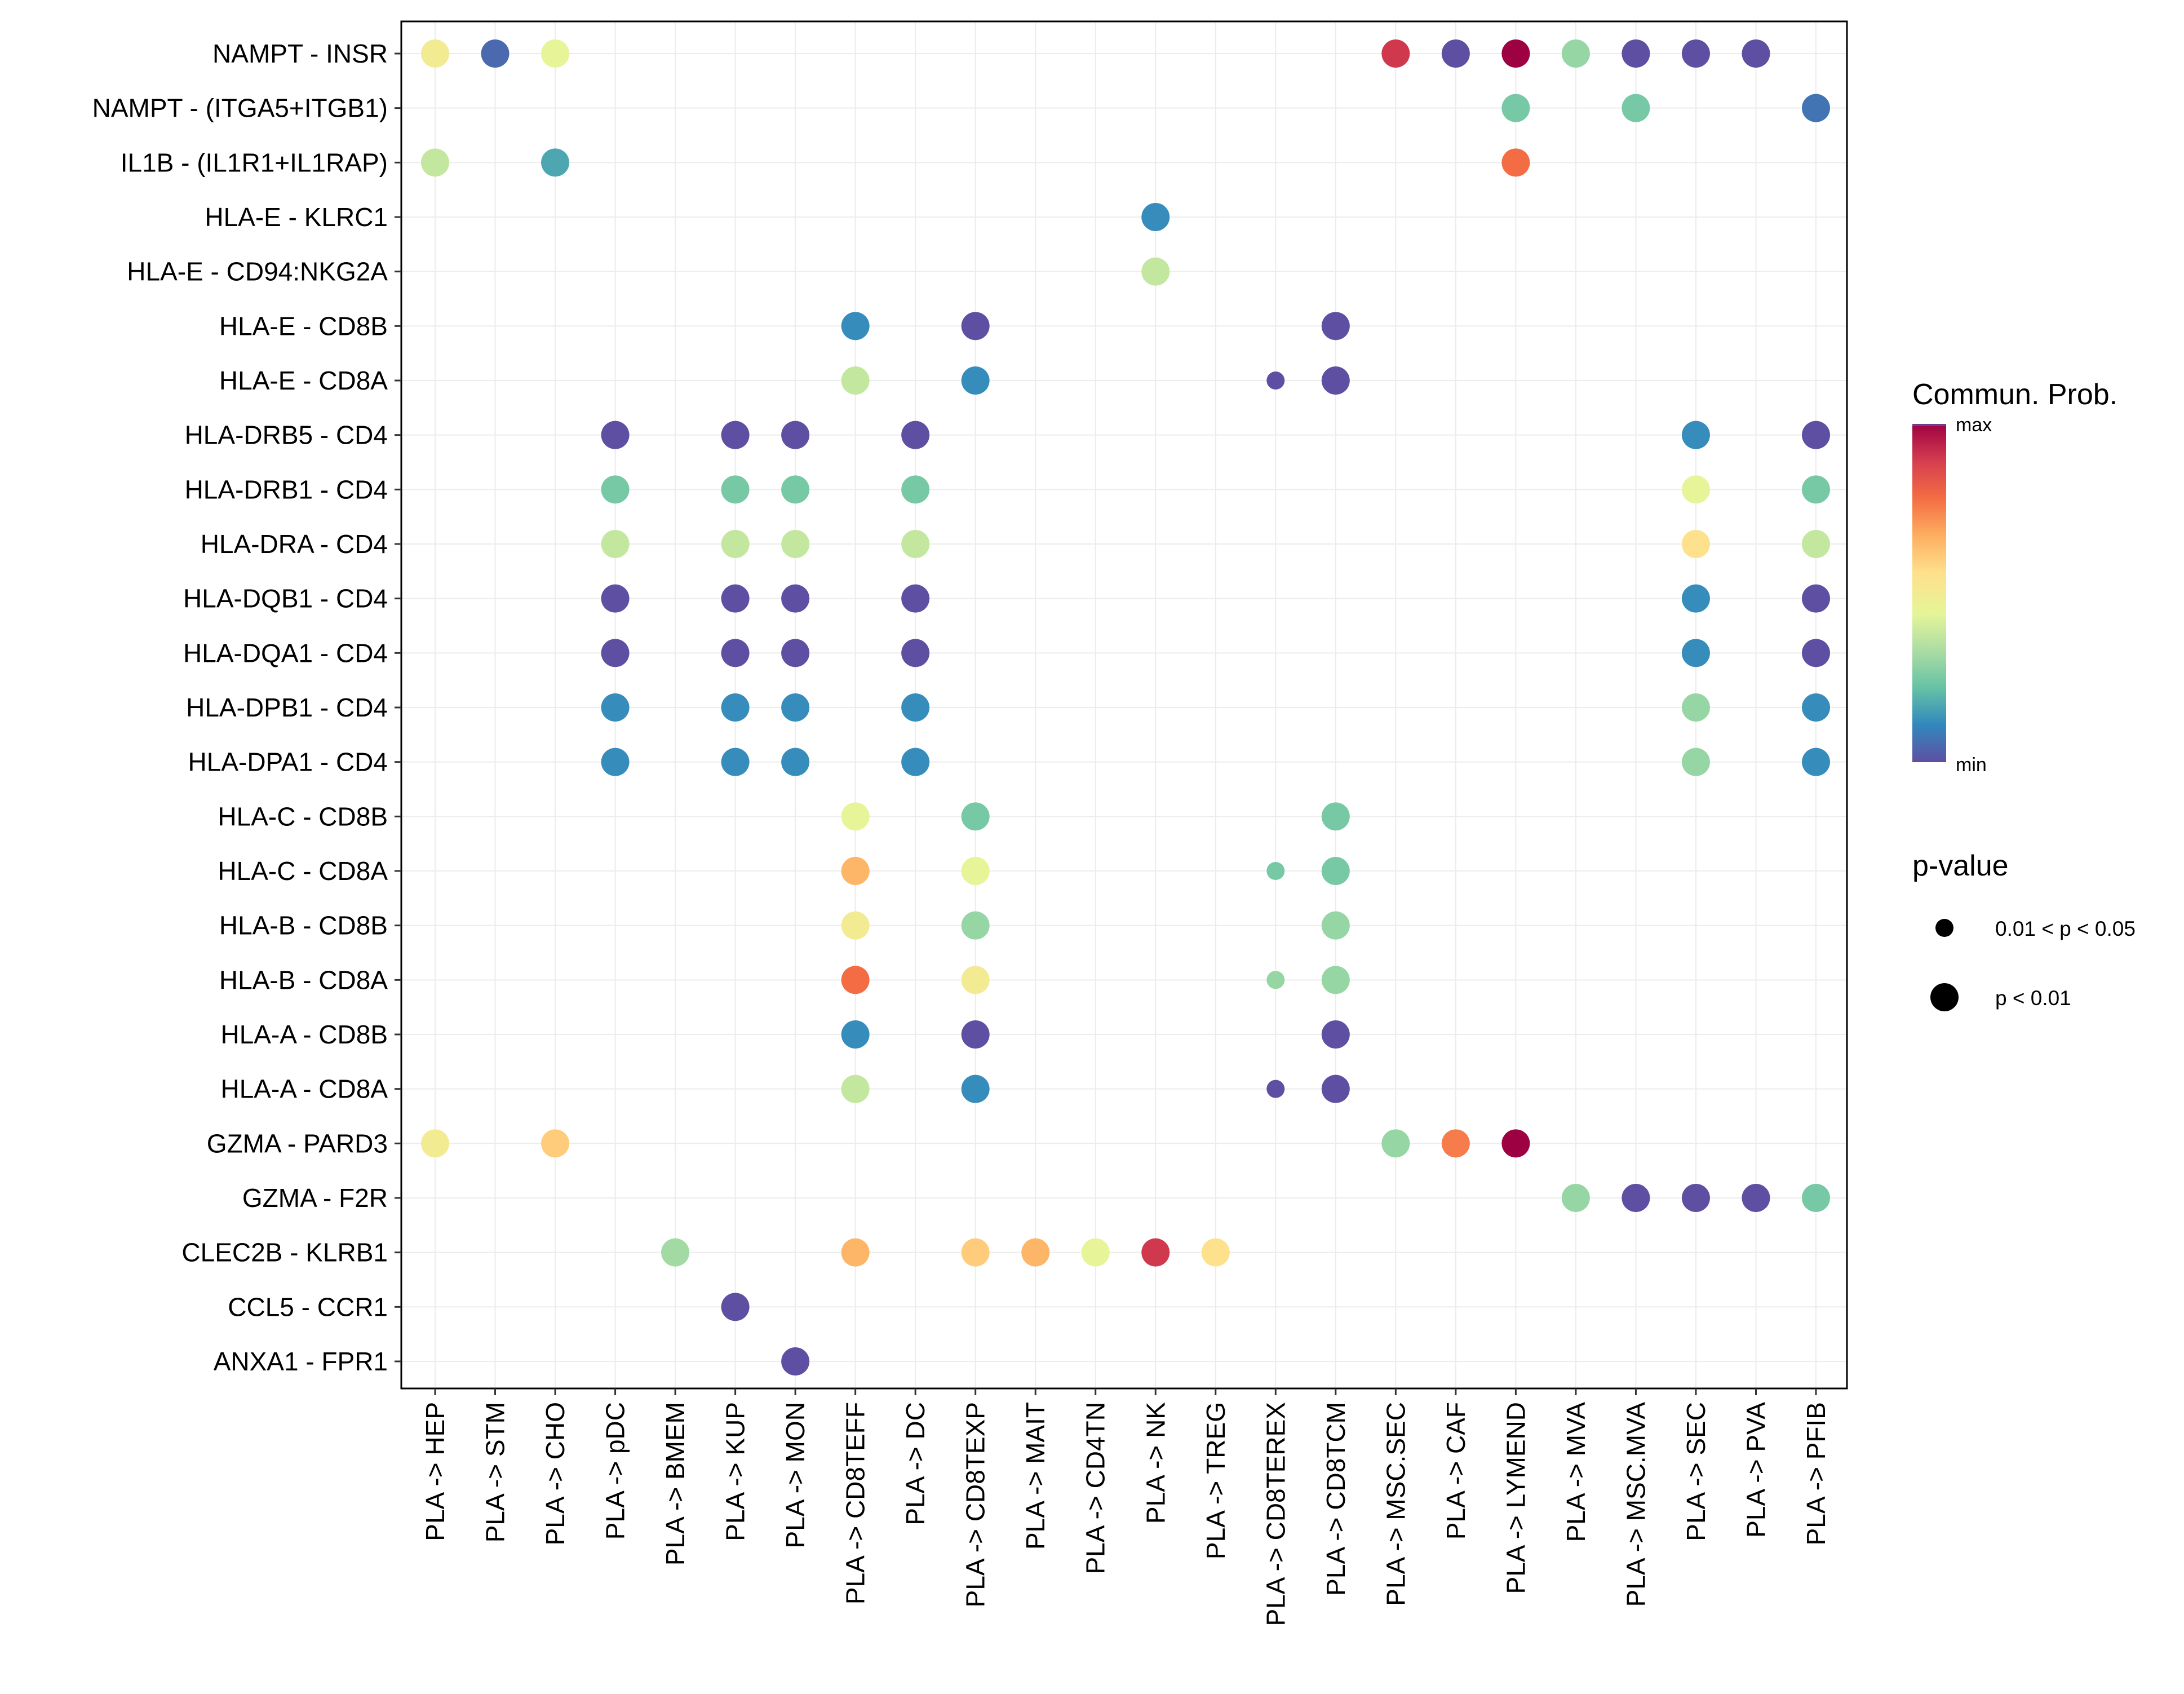 The width and height of the screenshot is (2184, 1694). Describe the element at coordinates (1696, 1471) in the screenshot. I see `x-tick-label: PLA -> SEC` at that location.